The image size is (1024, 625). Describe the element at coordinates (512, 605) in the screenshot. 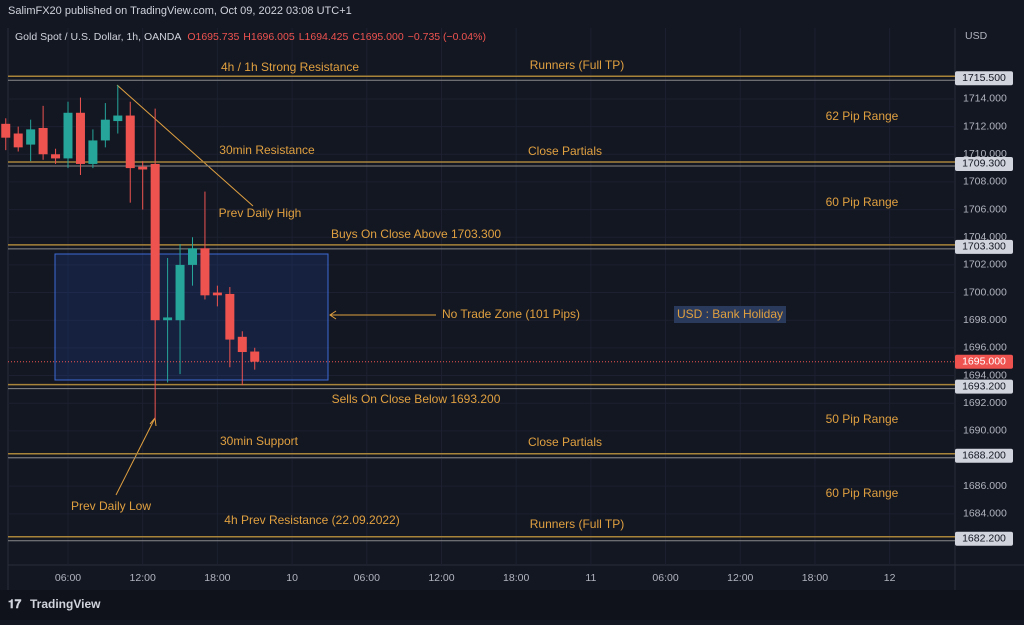

I see `footer-bar` at that location.